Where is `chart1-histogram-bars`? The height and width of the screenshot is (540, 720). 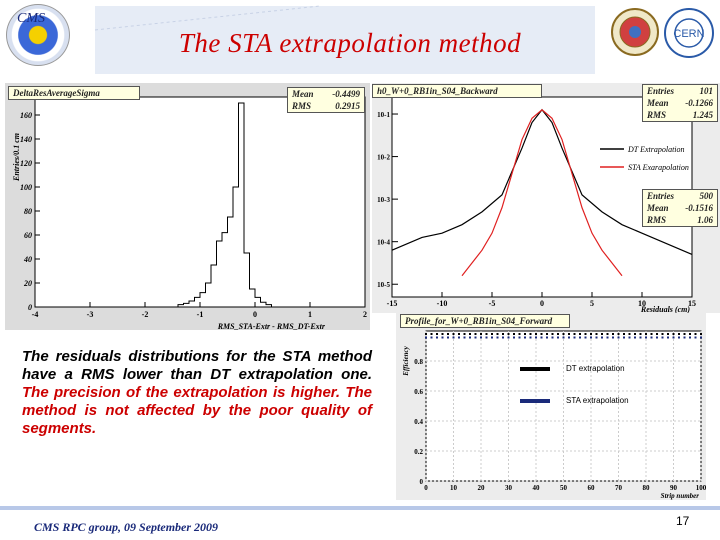 chart1-histogram-bars is located at coordinates (224, 204).